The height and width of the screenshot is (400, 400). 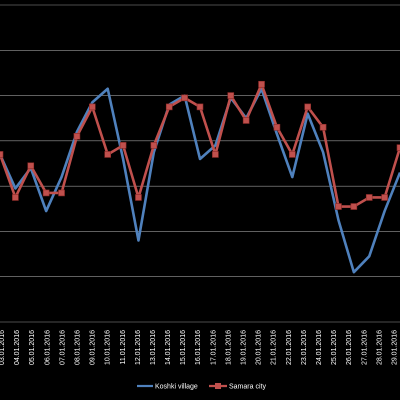 I want to click on x-tick-label: 20.01.2016, so click(x=259, y=347).